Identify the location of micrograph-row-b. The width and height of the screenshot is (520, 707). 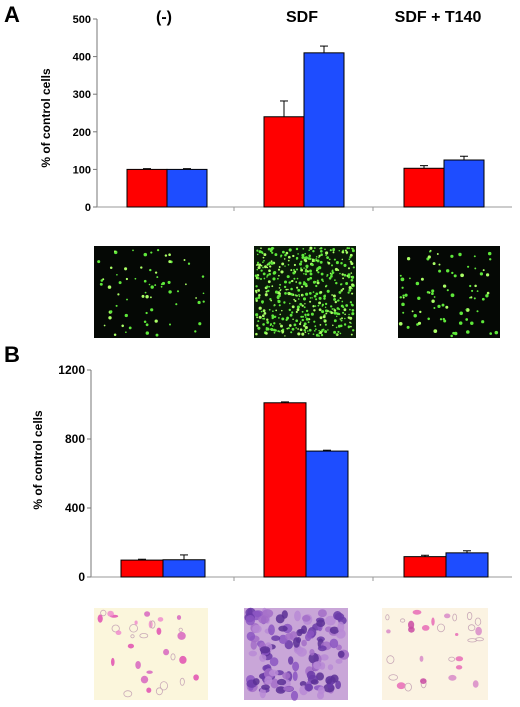
(291, 654).